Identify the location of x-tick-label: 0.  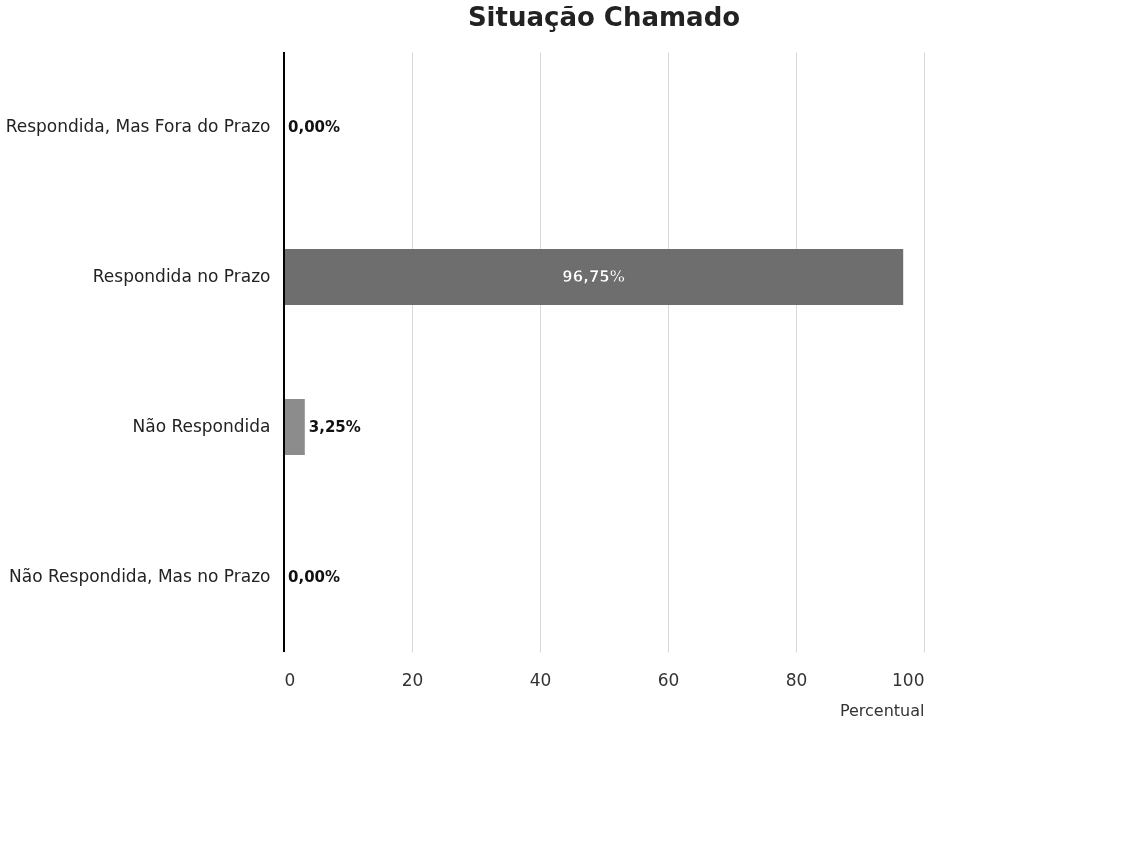
(290, 679).